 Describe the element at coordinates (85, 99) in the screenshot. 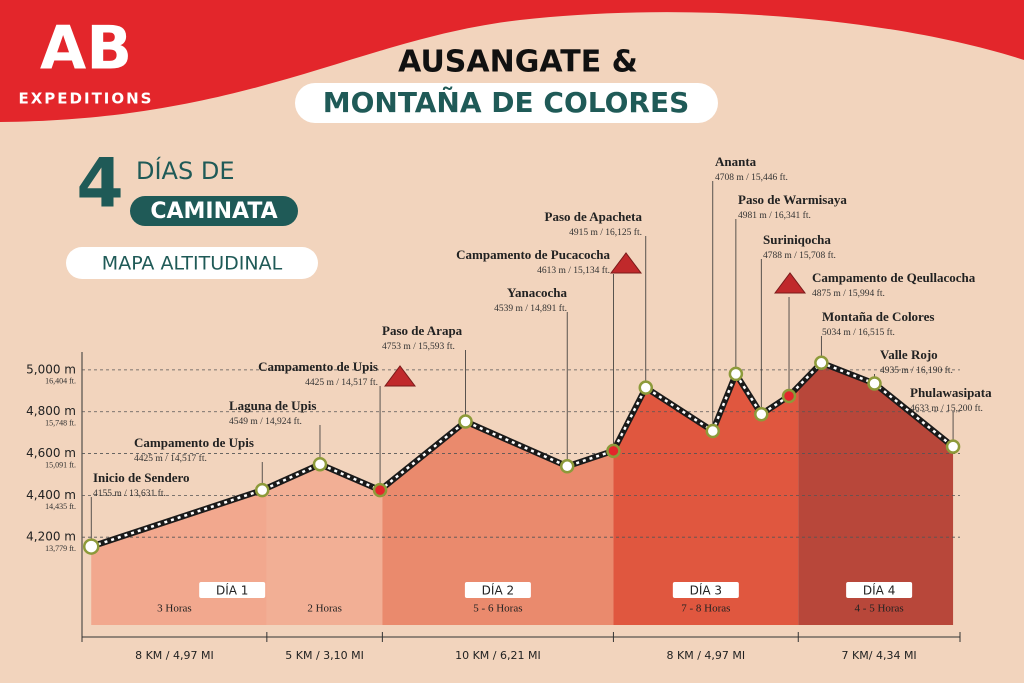

I see `brand-name: EXPEDITIONS` at that location.